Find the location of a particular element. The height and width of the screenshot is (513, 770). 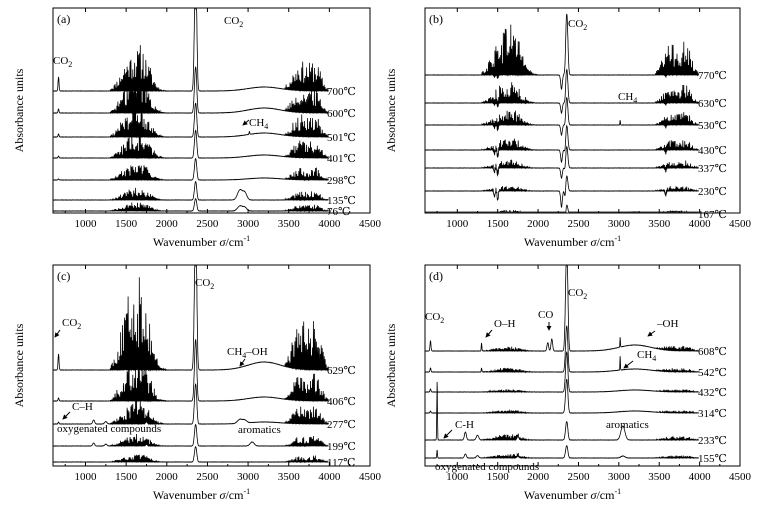

panel-tag: (c) is located at coordinates (63, 276).